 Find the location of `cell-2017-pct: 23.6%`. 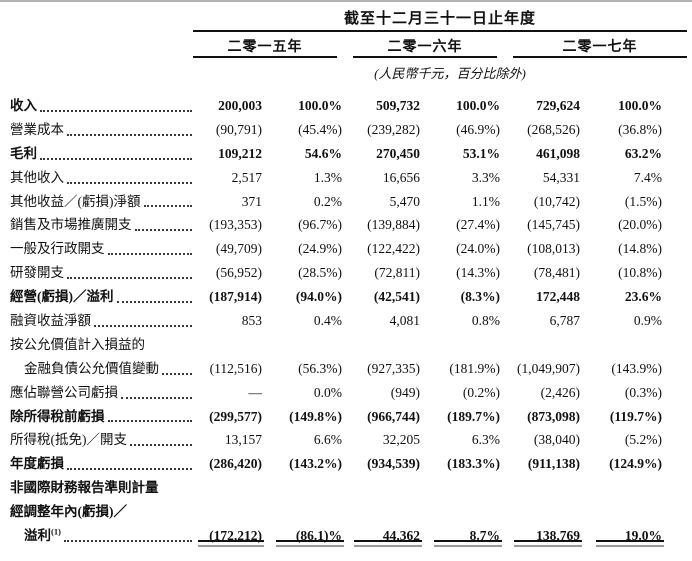

cell-2017-pct: 23.6% is located at coordinates (643, 297).